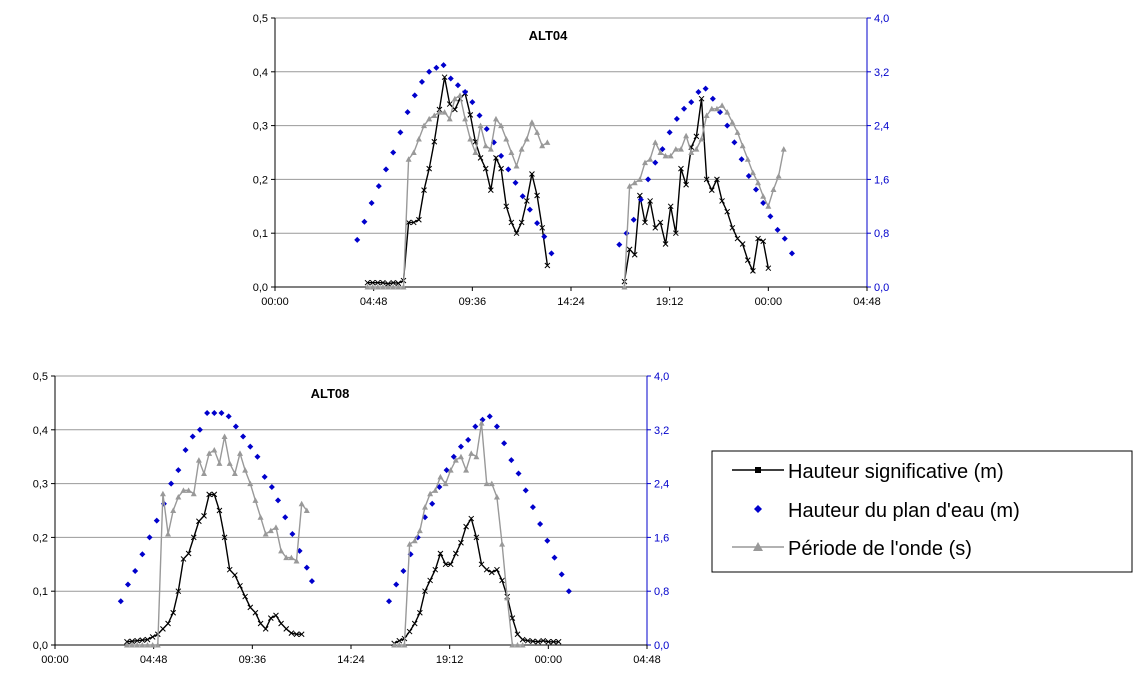 This screenshot has height=673, width=1135. What do you see at coordinates (571, 302) in the screenshot?
I see `x-tick-label: 14:24` at bounding box center [571, 302].